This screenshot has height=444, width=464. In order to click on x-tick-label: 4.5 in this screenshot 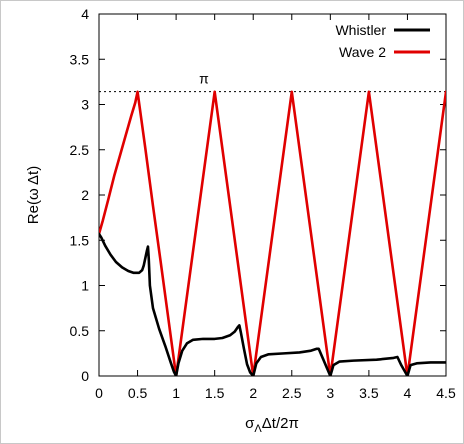, I will do `click(446, 393)`.